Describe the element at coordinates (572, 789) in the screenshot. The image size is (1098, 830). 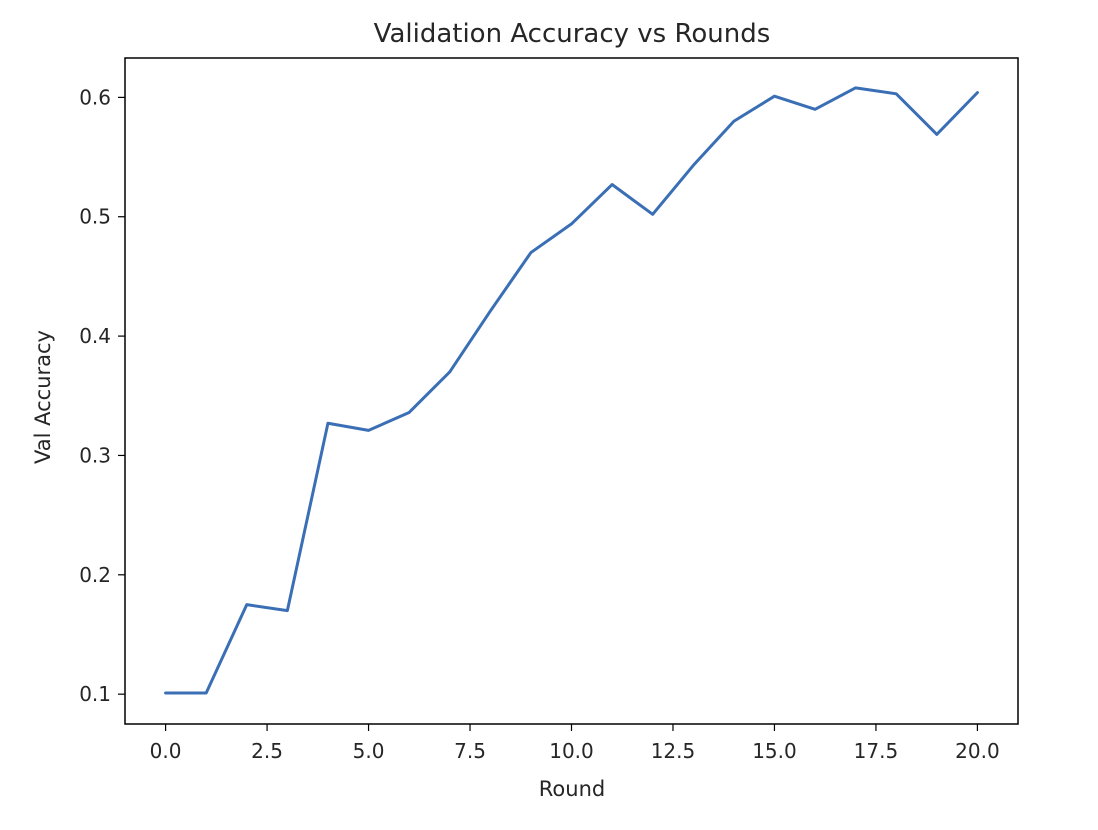
I see `x-axis-label: Round` at that location.